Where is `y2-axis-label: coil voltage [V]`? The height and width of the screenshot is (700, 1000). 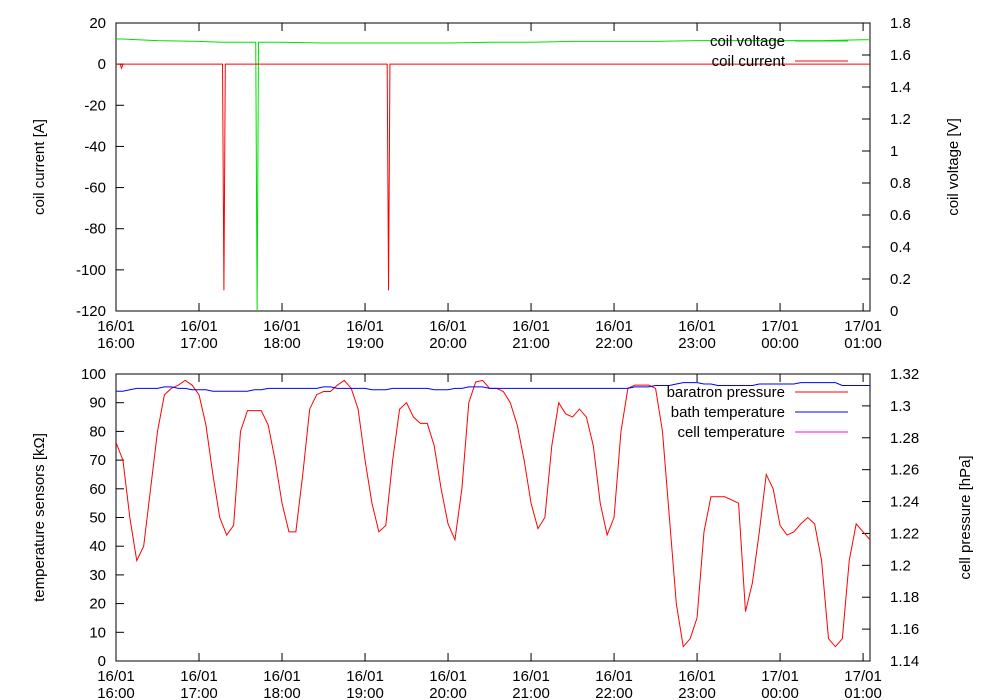 y2-axis-label: coil voltage [V] is located at coordinates (953, 167).